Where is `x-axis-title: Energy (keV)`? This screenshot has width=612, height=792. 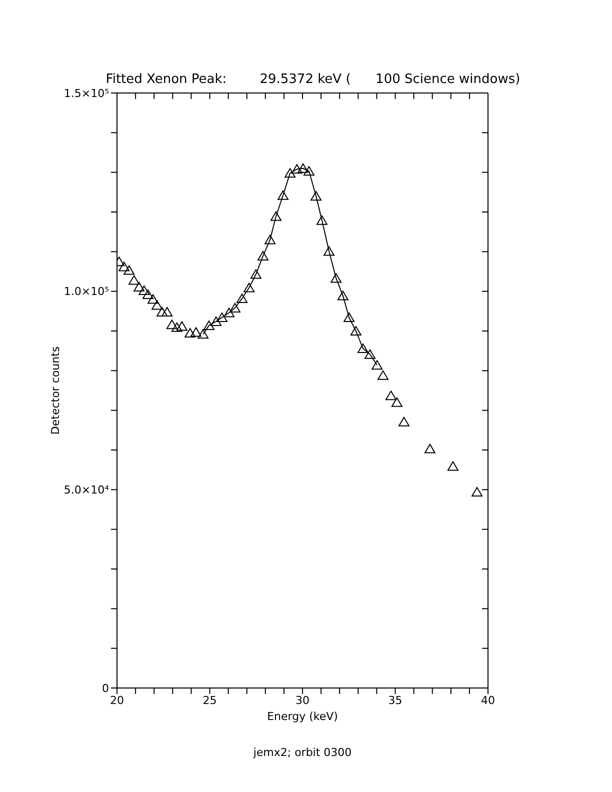 x-axis-title: Energy (keV) is located at coordinates (302, 716).